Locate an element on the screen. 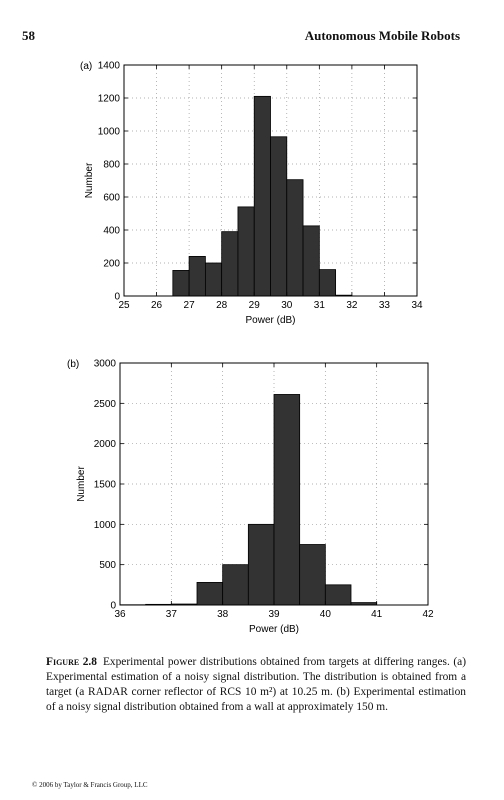  panel-label: (a) is located at coordinates (86, 66).